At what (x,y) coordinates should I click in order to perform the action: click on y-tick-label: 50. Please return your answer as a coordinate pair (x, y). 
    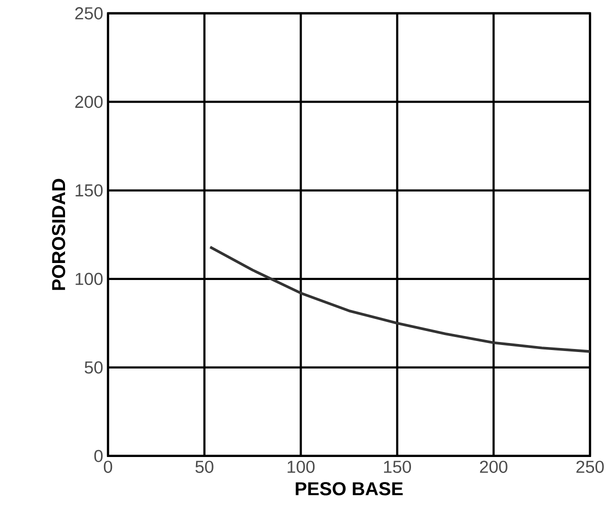
    Looking at the image, I should click on (93, 367).